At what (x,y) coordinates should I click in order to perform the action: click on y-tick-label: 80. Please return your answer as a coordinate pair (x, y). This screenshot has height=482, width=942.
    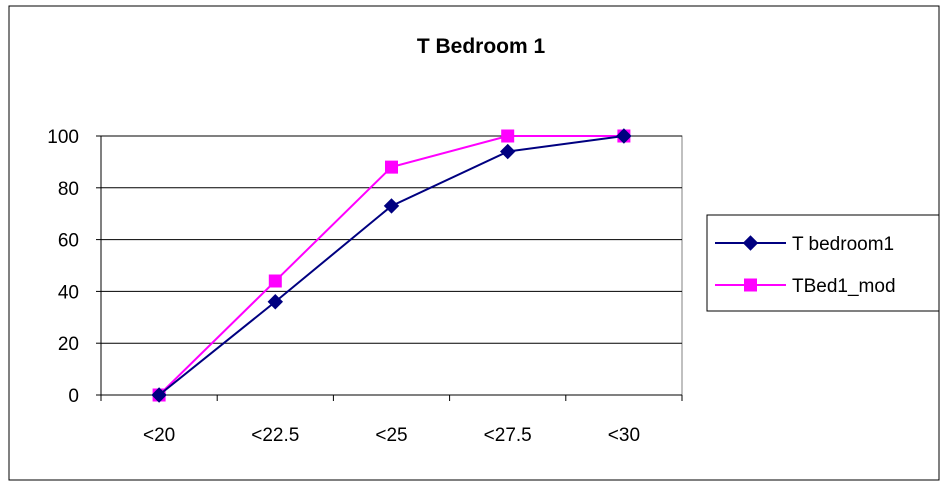
    Looking at the image, I should click on (68, 189).